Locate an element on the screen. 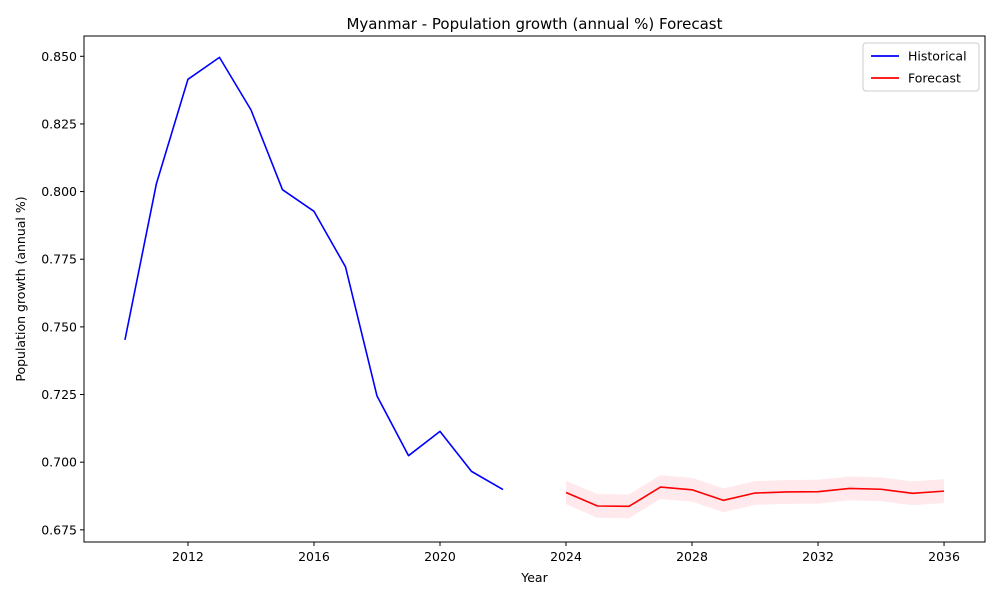 The width and height of the screenshot is (1000, 600). x-axis: 2012 2016 2020 2024 2028 2032 2036 is located at coordinates (566, 553).